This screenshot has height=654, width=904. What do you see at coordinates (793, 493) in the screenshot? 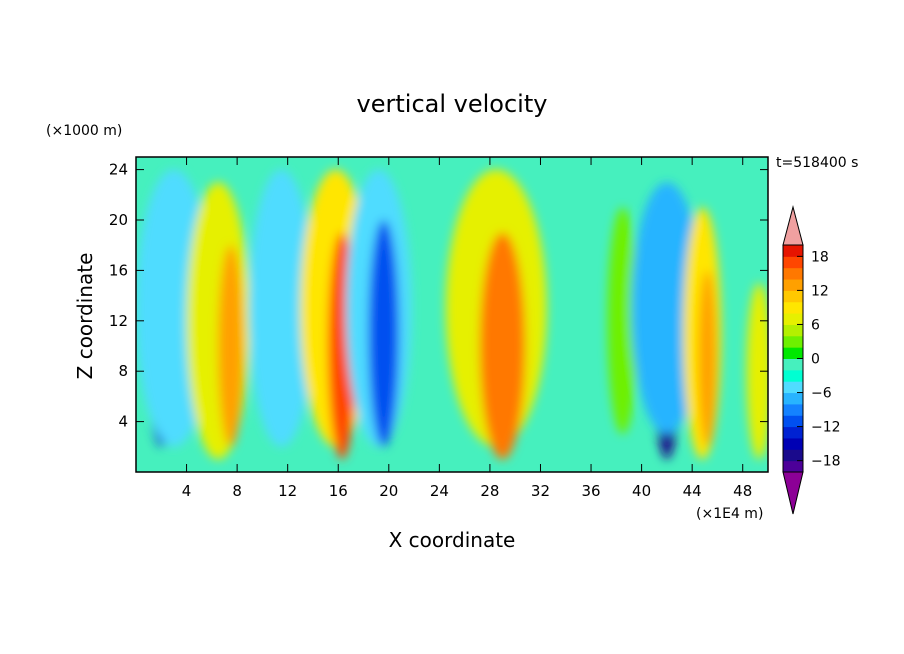
I see `colorbar-under-arrow` at bounding box center [793, 493].